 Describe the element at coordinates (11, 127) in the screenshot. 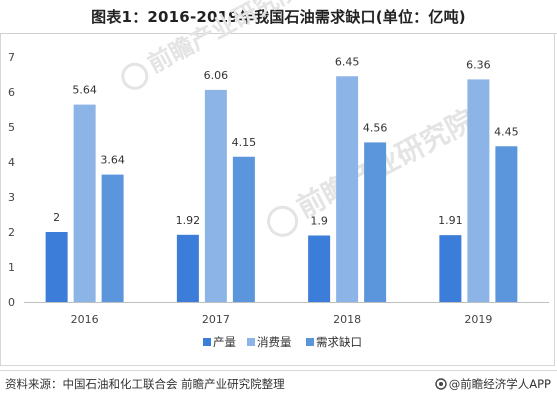

I see `y-tick-label: 5` at that location.